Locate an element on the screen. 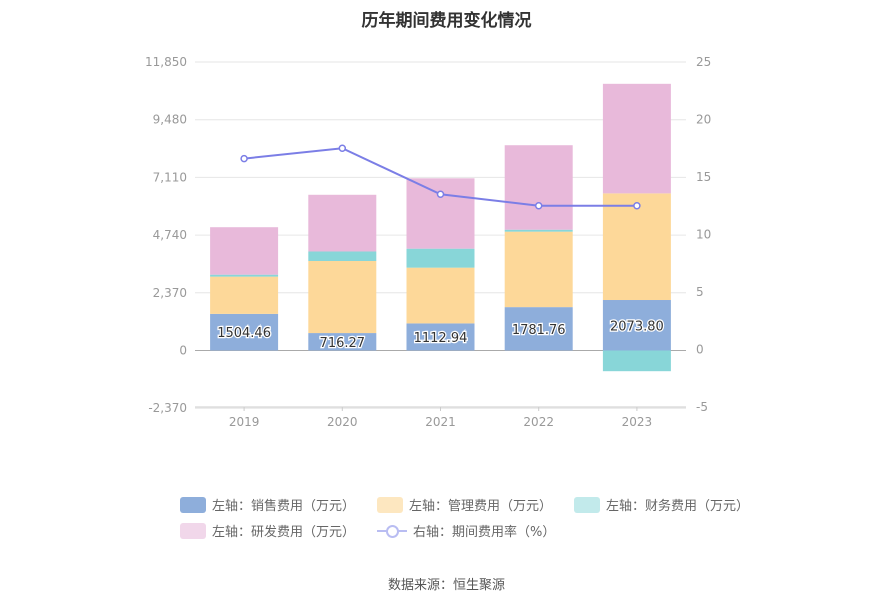 Image resolution: width=893 pixels, height=603 pixels. legend-item-admin: 左轴：管理费用（万元） is located at coordinates (464, 504).